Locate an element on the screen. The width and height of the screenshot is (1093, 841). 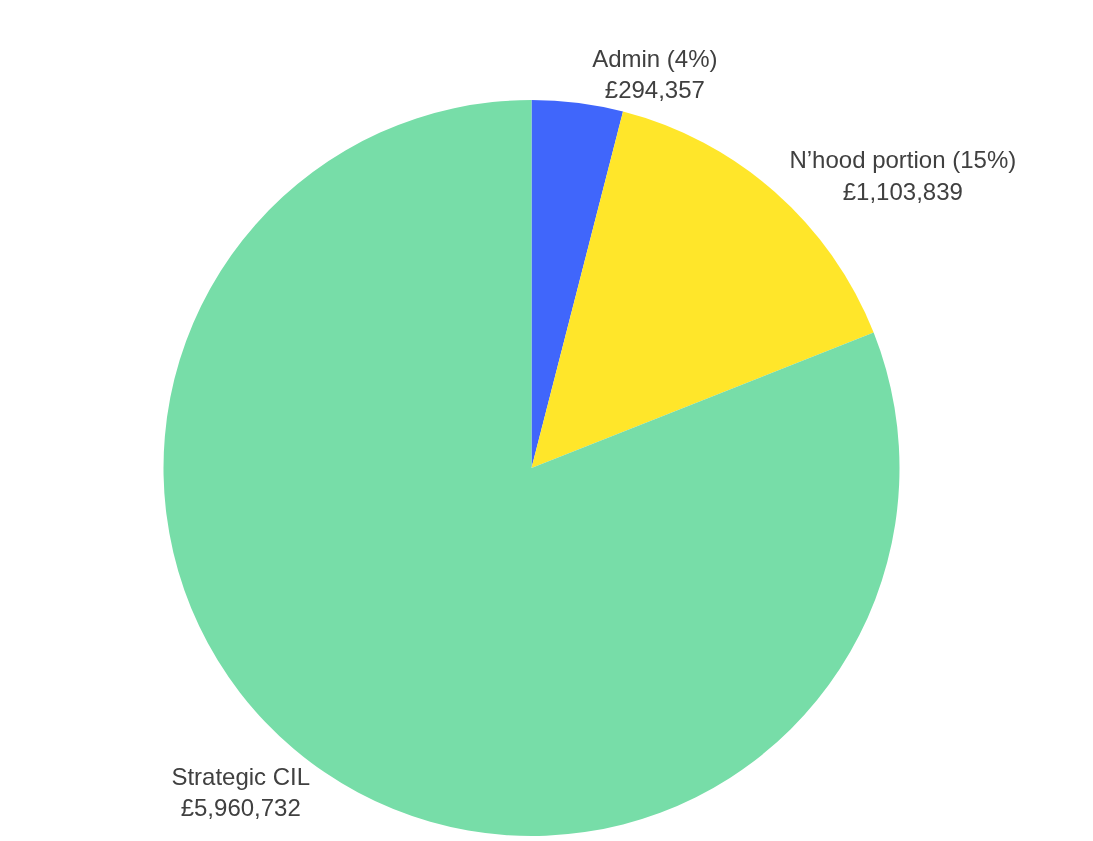
slice-label: N’hood portion (15%) is located at coordinates (903, 160).